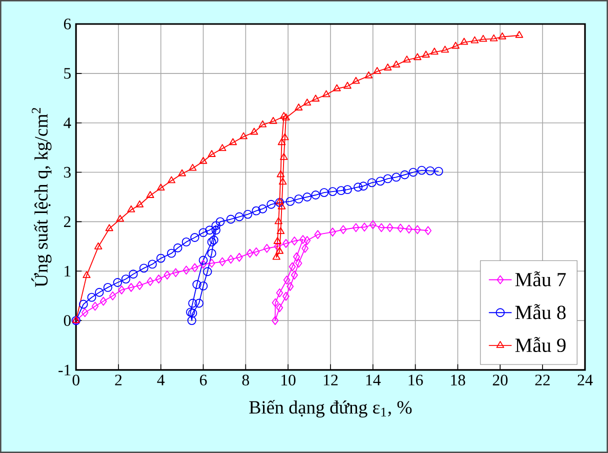 This screenshot has width=608, height=453. I want to click on x-tick-label: 12, so click(331, 380).